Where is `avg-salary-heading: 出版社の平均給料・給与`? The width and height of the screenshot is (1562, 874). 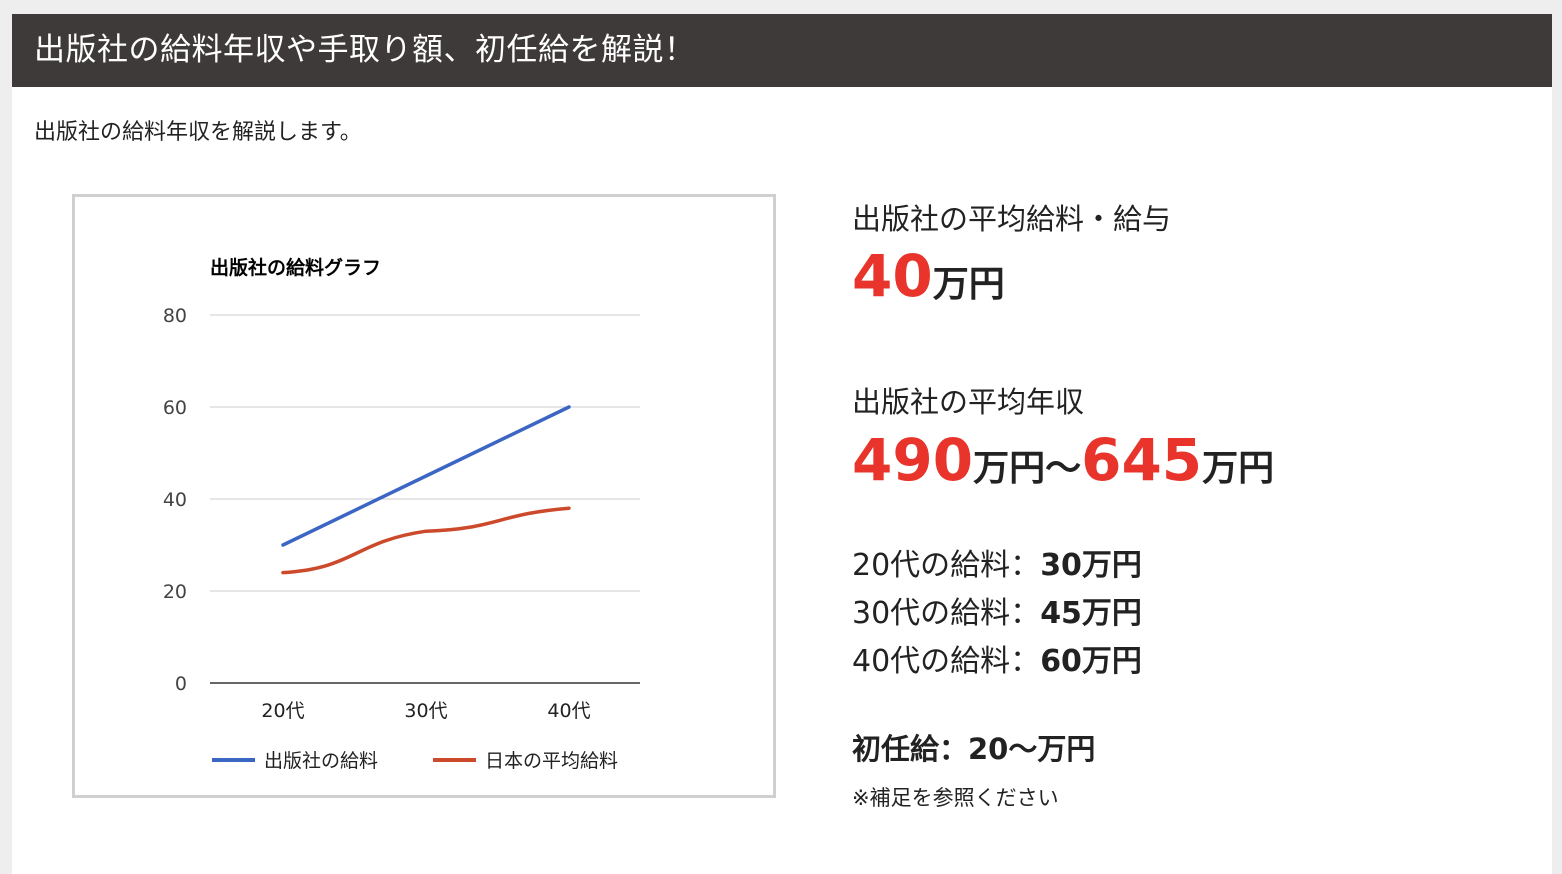
avg-salary-heading: 出版社の平均給料・給与 is located at coordinates (1012, 219).